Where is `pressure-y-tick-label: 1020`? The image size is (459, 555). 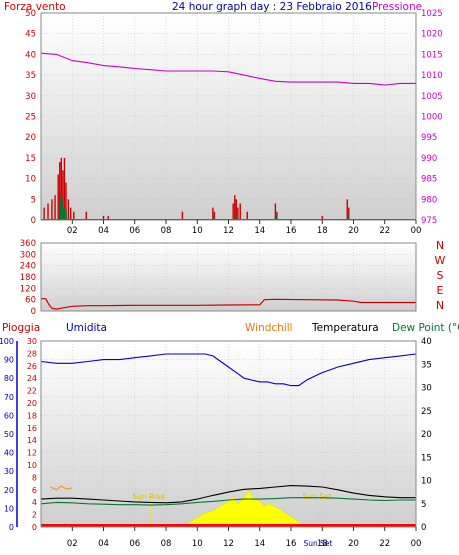 pressure-y-tick-label: 1020 is located at coordinates (432, 35).